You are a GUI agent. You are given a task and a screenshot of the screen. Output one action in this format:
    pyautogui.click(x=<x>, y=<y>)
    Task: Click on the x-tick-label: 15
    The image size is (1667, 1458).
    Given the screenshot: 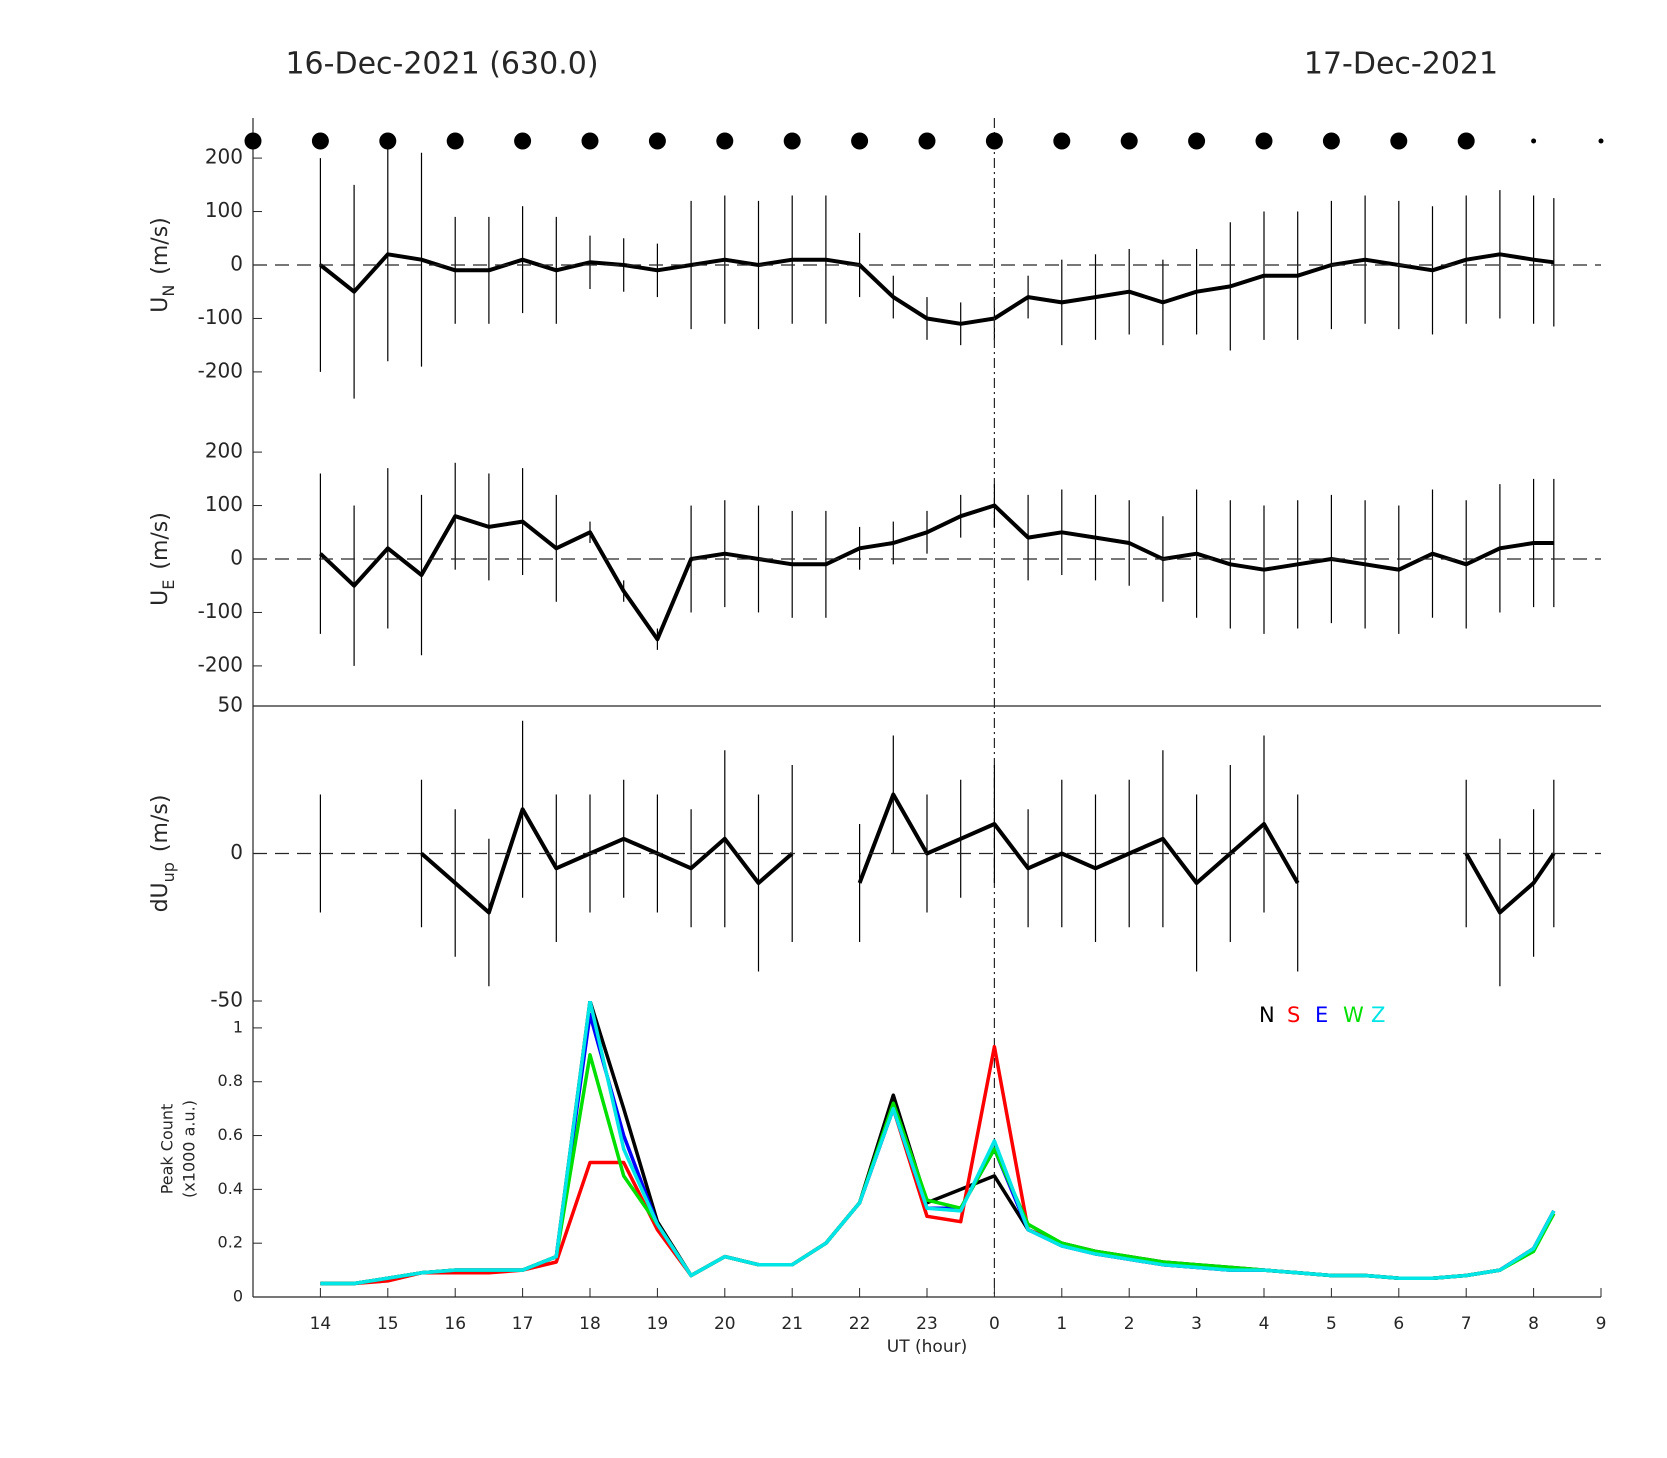 What is the action you would take?
    pyautogui.click(x=388, y=1324)
    